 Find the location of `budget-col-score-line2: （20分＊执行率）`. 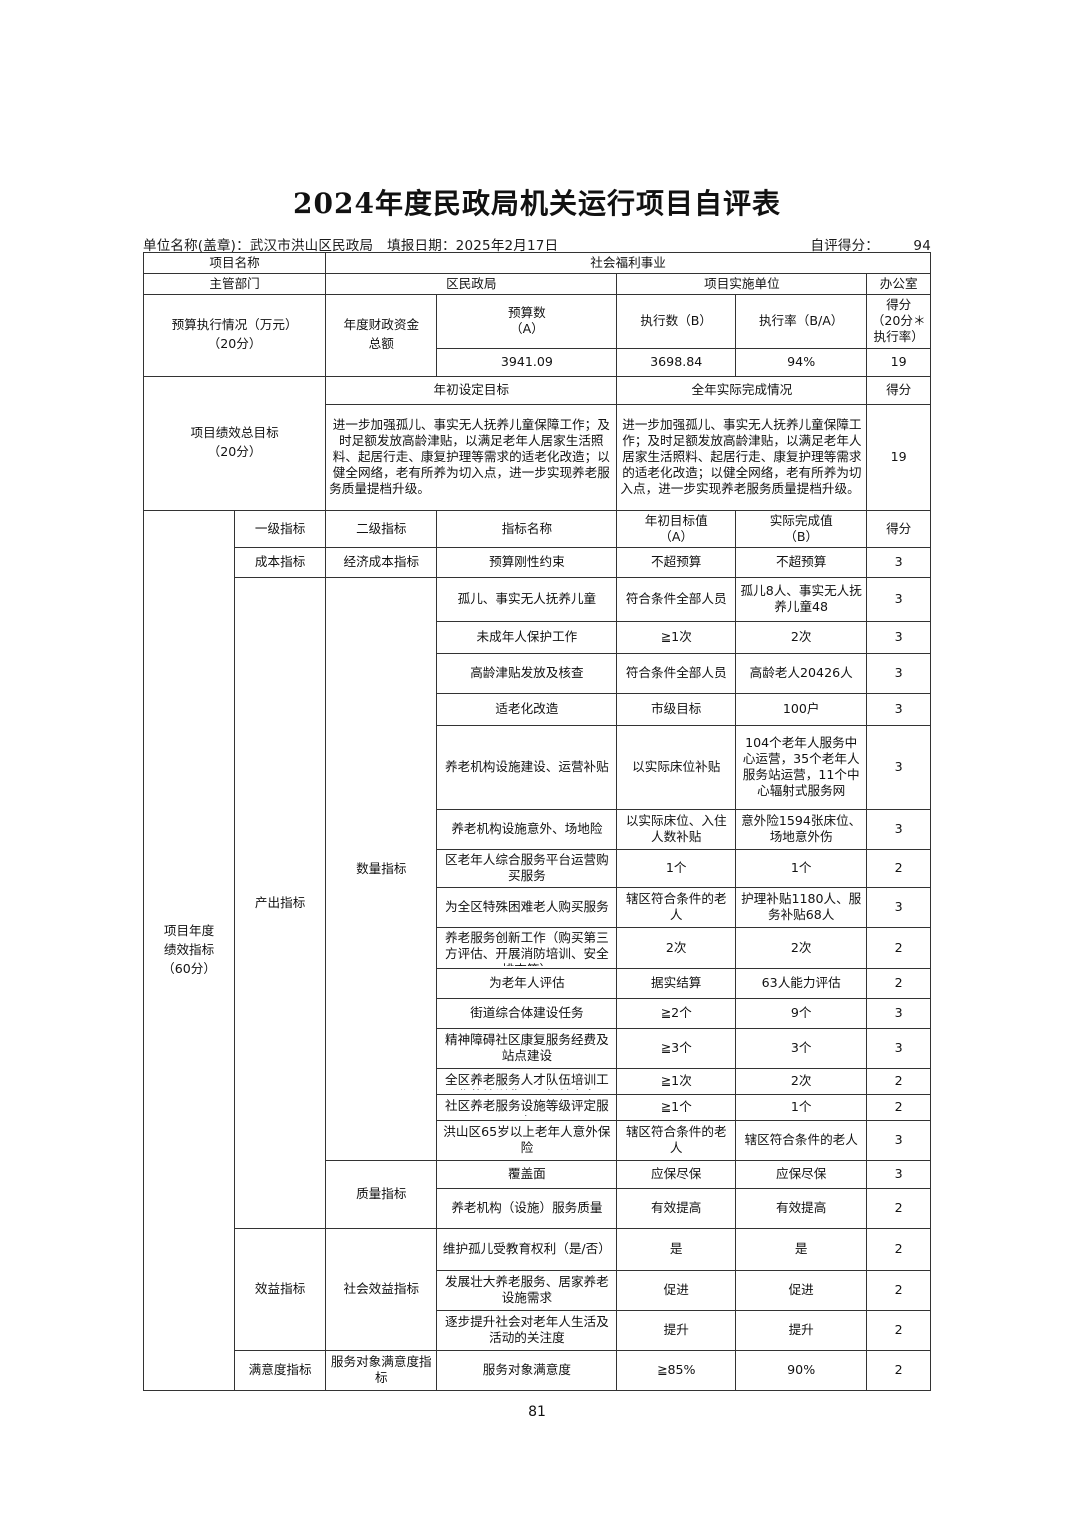

budget-col-score-line2: （20分＊执行率） is located at coordinates (898, 329).